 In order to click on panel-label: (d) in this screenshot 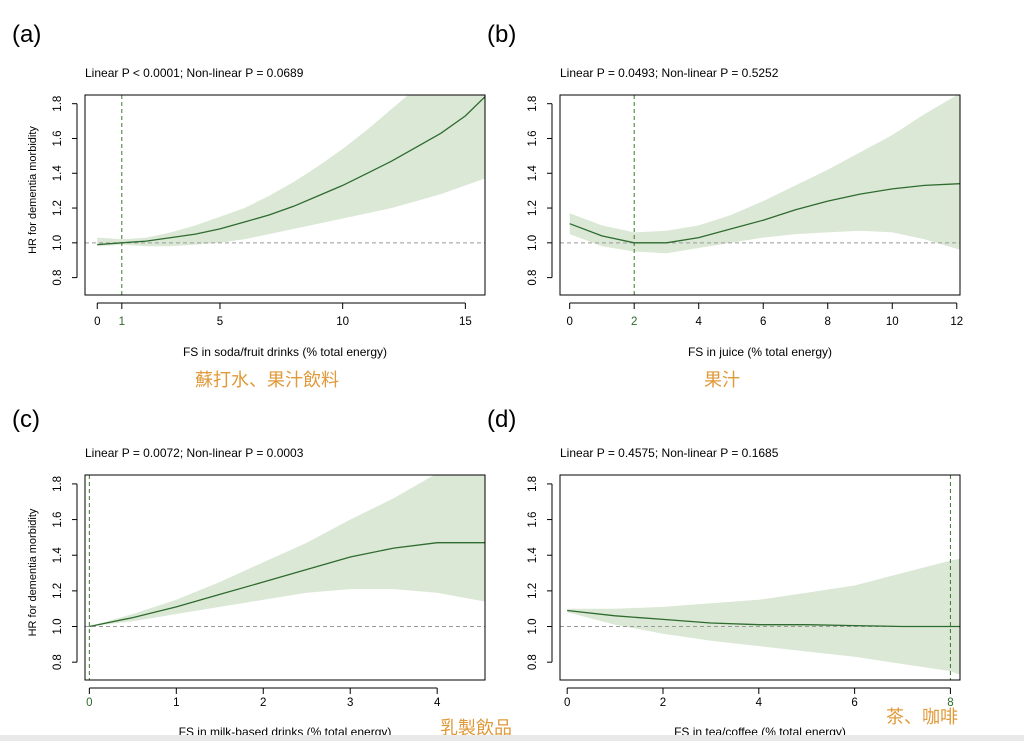, I will do `click(501, 419)`.